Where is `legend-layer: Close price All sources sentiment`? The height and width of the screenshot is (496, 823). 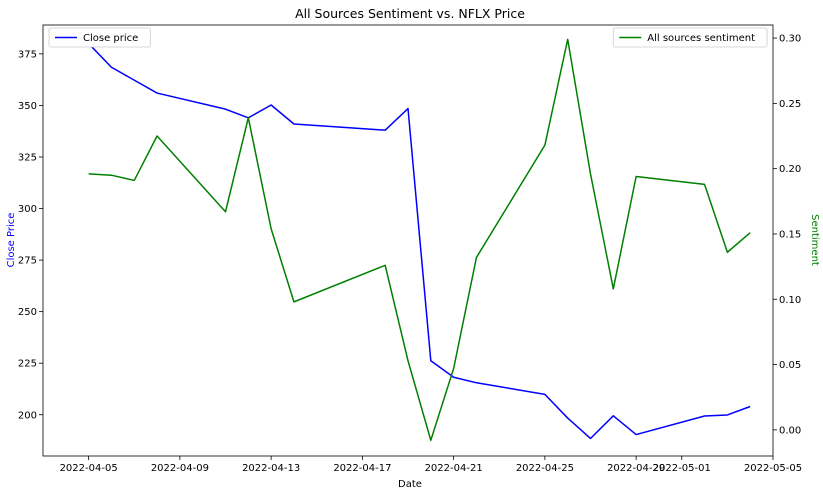
legend-layer: Close price All sources sentiment is located at coordinates (408, 37).